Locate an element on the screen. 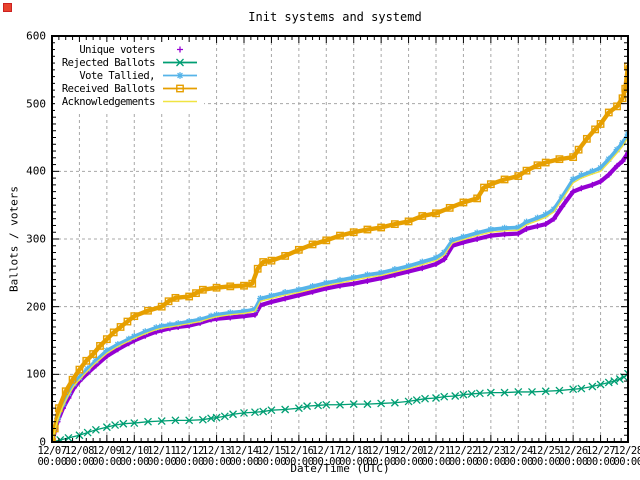 The width and height of the screenshot is (640, 480). y-tick-label: 300 is located at coordinates (36, 239).